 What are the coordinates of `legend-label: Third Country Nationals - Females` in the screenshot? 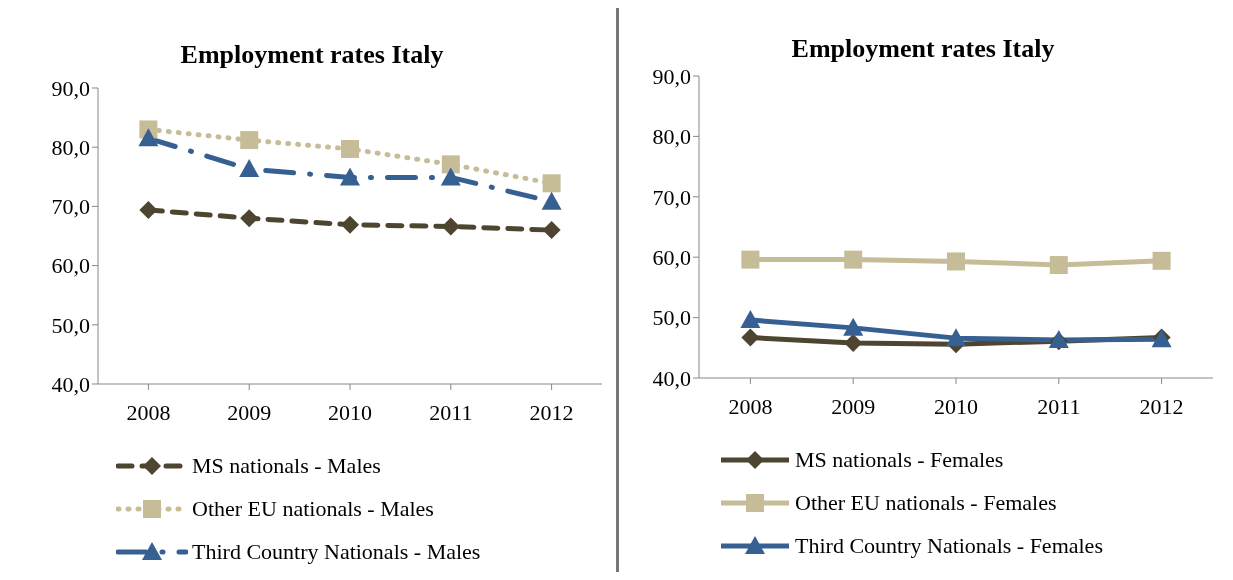 It's located at (949, 545).